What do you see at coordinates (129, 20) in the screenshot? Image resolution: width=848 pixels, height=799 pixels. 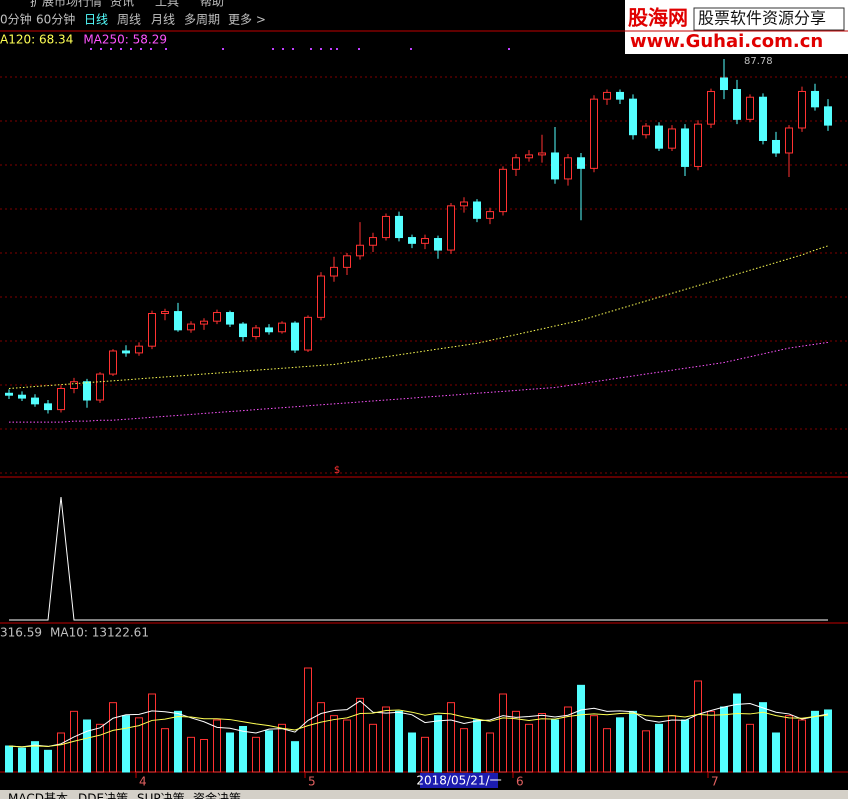 I see `toolbar-item: 周线` at bounding box center [129, 20].